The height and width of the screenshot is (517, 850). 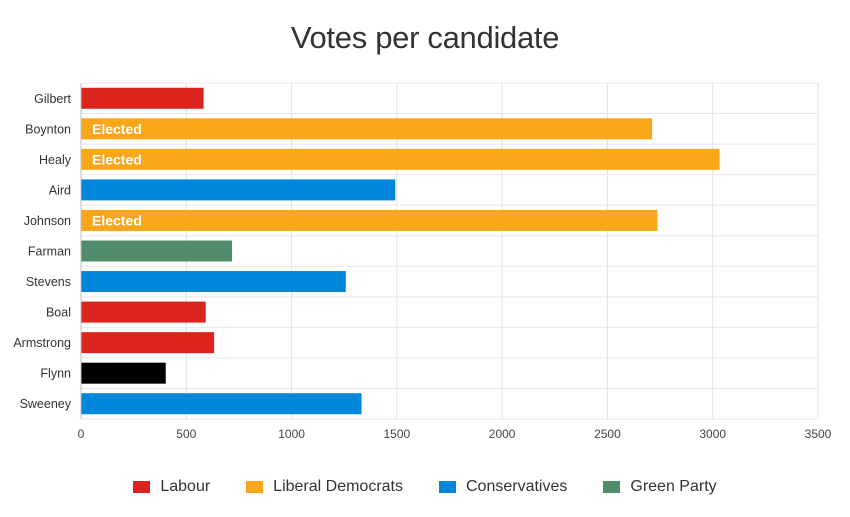 I want to click on bar-healy, so click(x=400, y=159).